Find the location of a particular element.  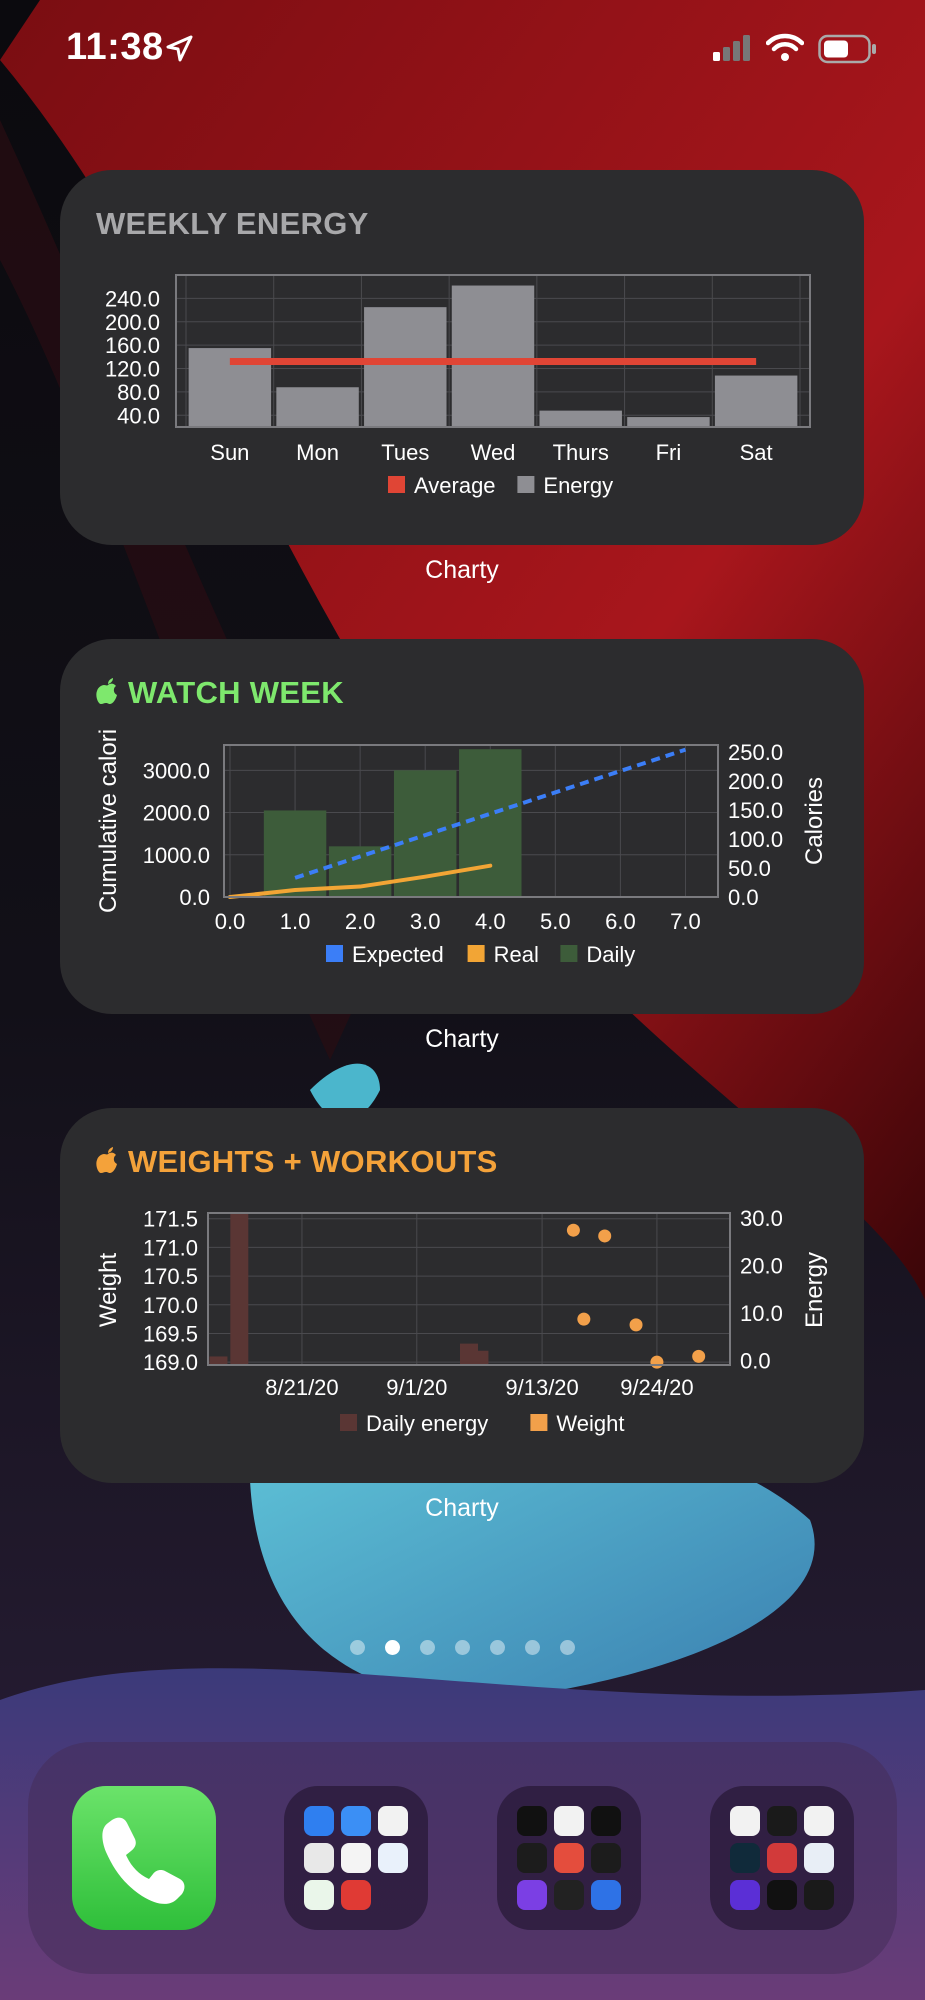

y-tick-label: 240.0 is located at coordinates (132, 298).